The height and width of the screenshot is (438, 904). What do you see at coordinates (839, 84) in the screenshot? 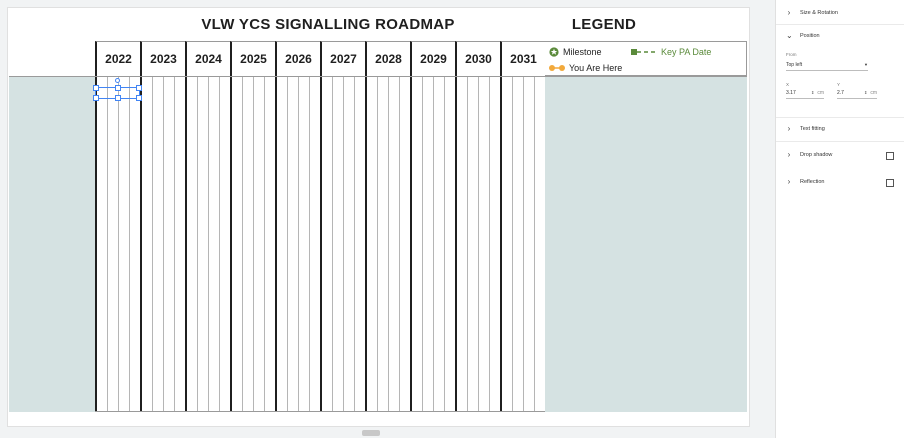
I see `y-label: Y` at bounding box center [839, 84].